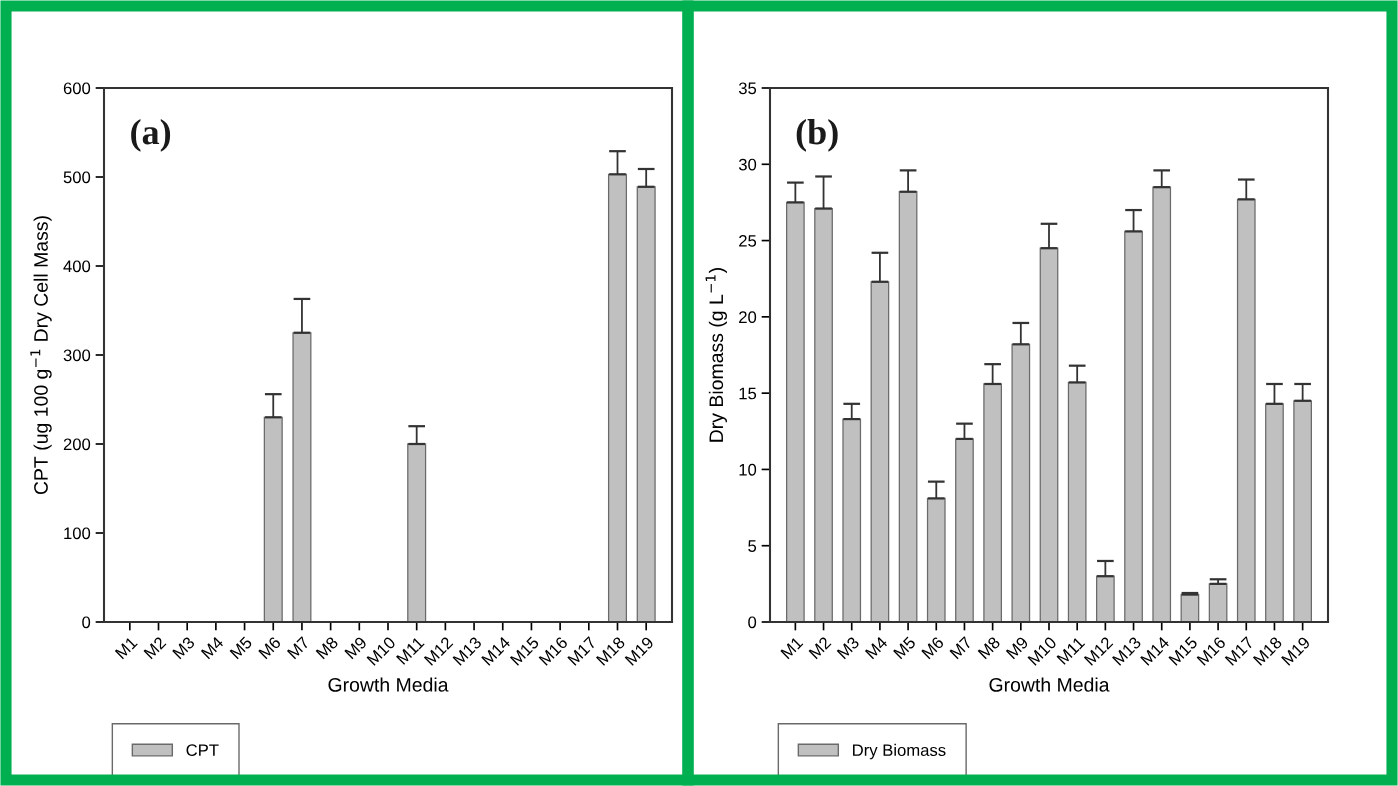  Describe the element at coordinates (202, 750) in the screenshot. I see `legend-label: CPT` at that location.